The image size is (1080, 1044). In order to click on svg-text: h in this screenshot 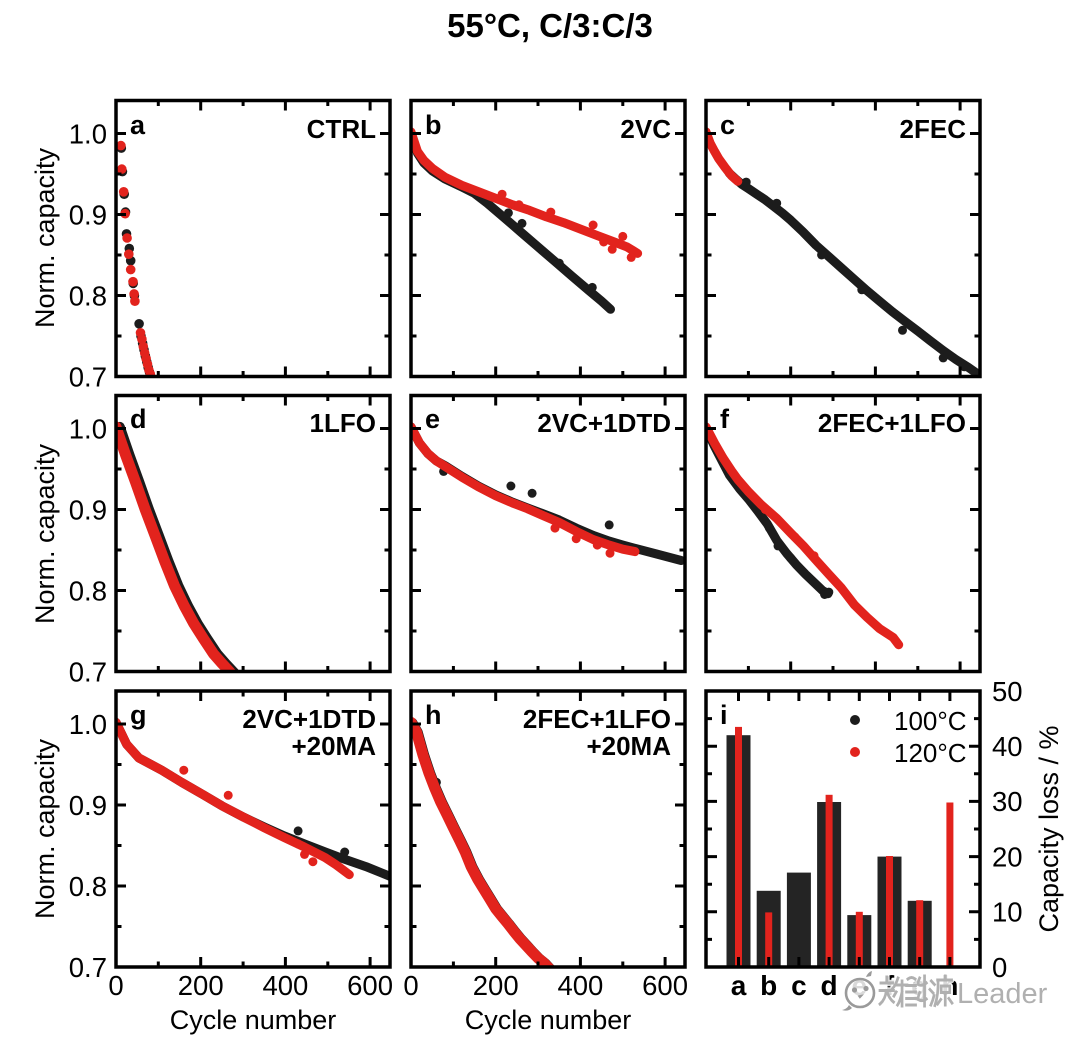, I will do `click(433, 715)`.